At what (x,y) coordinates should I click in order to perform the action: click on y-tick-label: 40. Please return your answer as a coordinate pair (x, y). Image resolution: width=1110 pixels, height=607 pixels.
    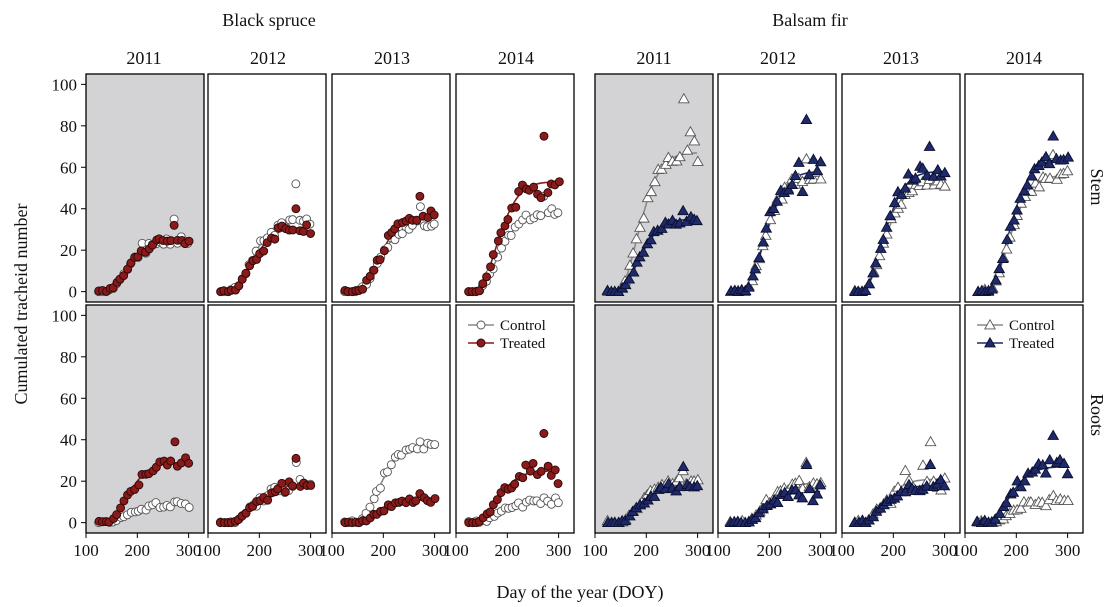
    Looking at the image, I should click on (68, 209).